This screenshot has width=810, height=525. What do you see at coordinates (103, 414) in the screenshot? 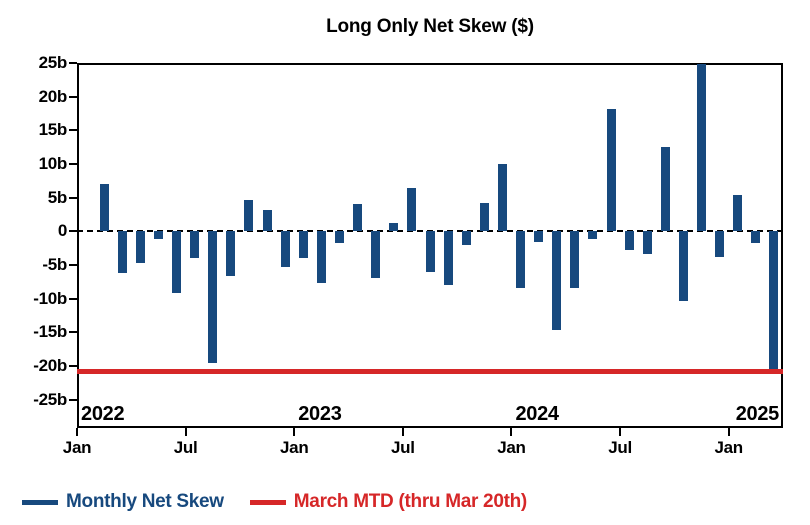
I see `year-label: 2022` at bounding box center [103, 414].